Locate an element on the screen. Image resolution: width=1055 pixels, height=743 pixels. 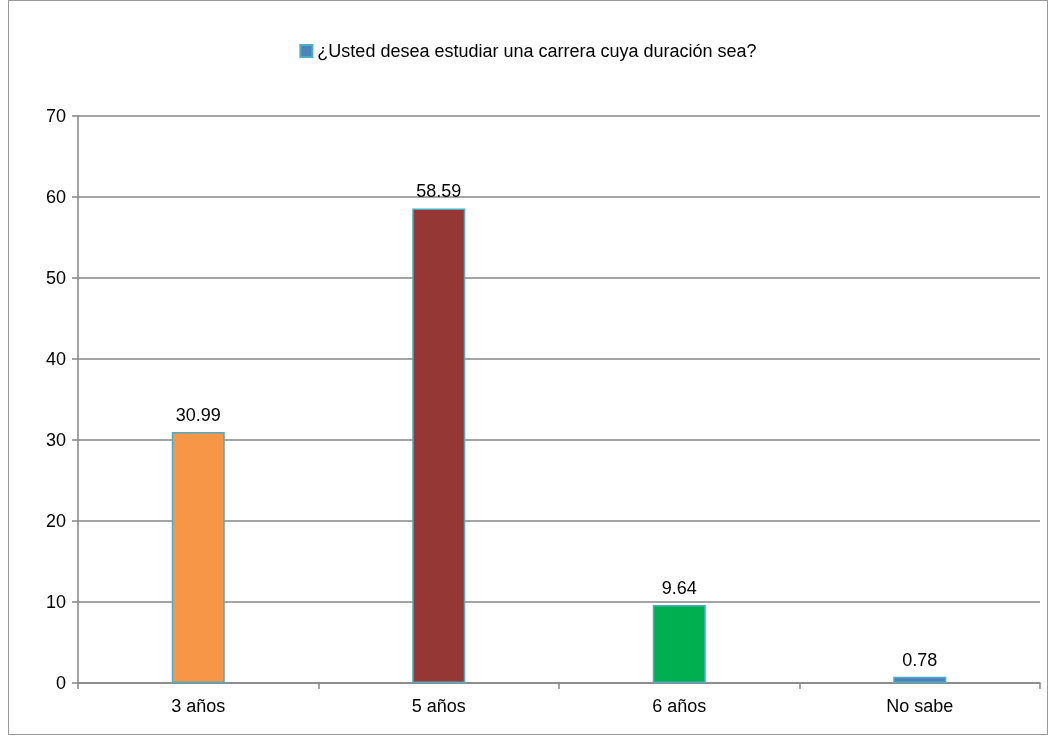
y-tick-label: 40 is located at coordinates (55, 359).